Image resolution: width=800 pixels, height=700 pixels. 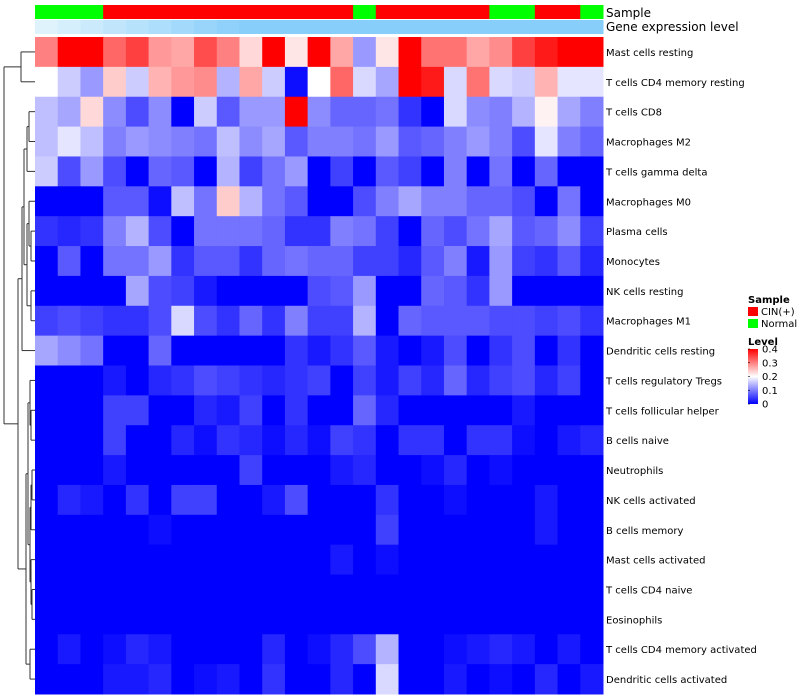 What do you see at coordinates (637, 441) in the screenshot?
I see `row-label: B cells naive` at bounding box center [637, 441].